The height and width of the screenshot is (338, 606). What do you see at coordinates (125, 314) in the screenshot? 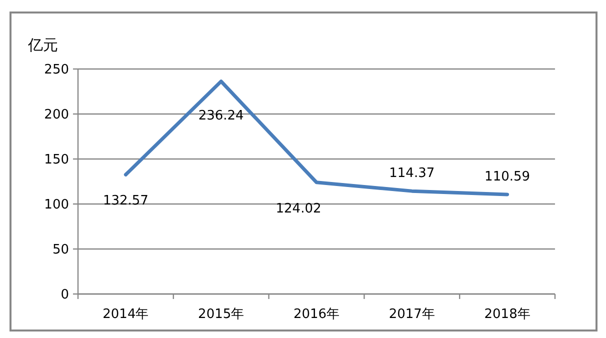
I see `x-tick-label: 2014年` at bounding box center [125, 314].